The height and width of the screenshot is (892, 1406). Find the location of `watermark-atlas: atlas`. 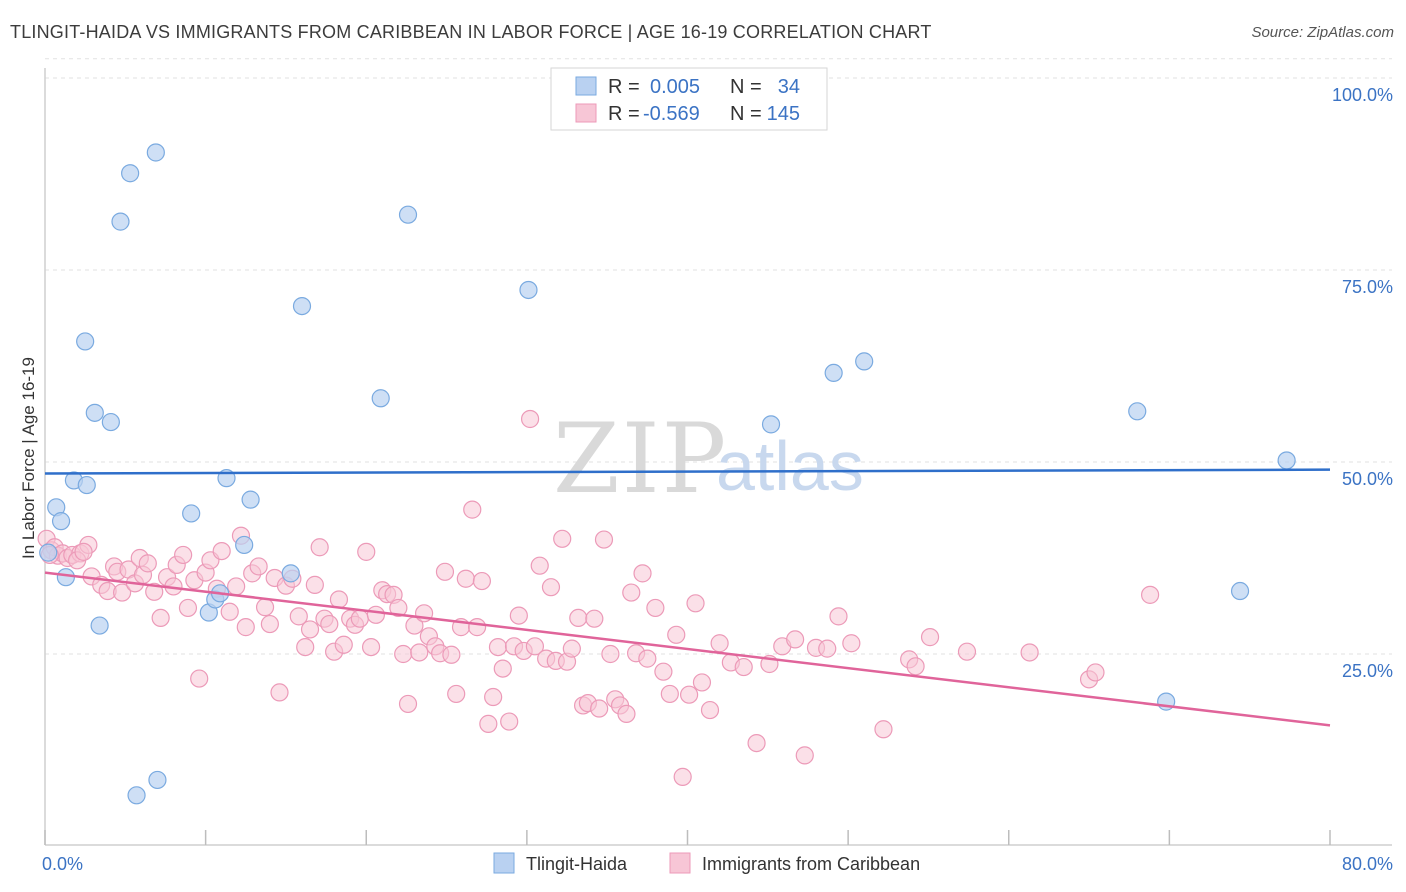

watermark-atlas: atlas is located at coordinates (790, 466).